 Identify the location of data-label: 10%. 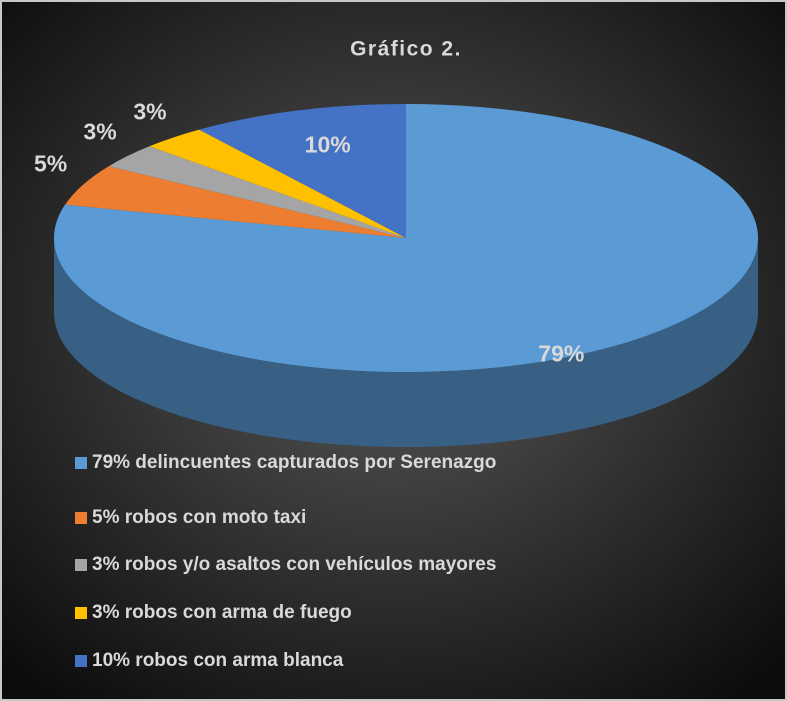
(328, 144).